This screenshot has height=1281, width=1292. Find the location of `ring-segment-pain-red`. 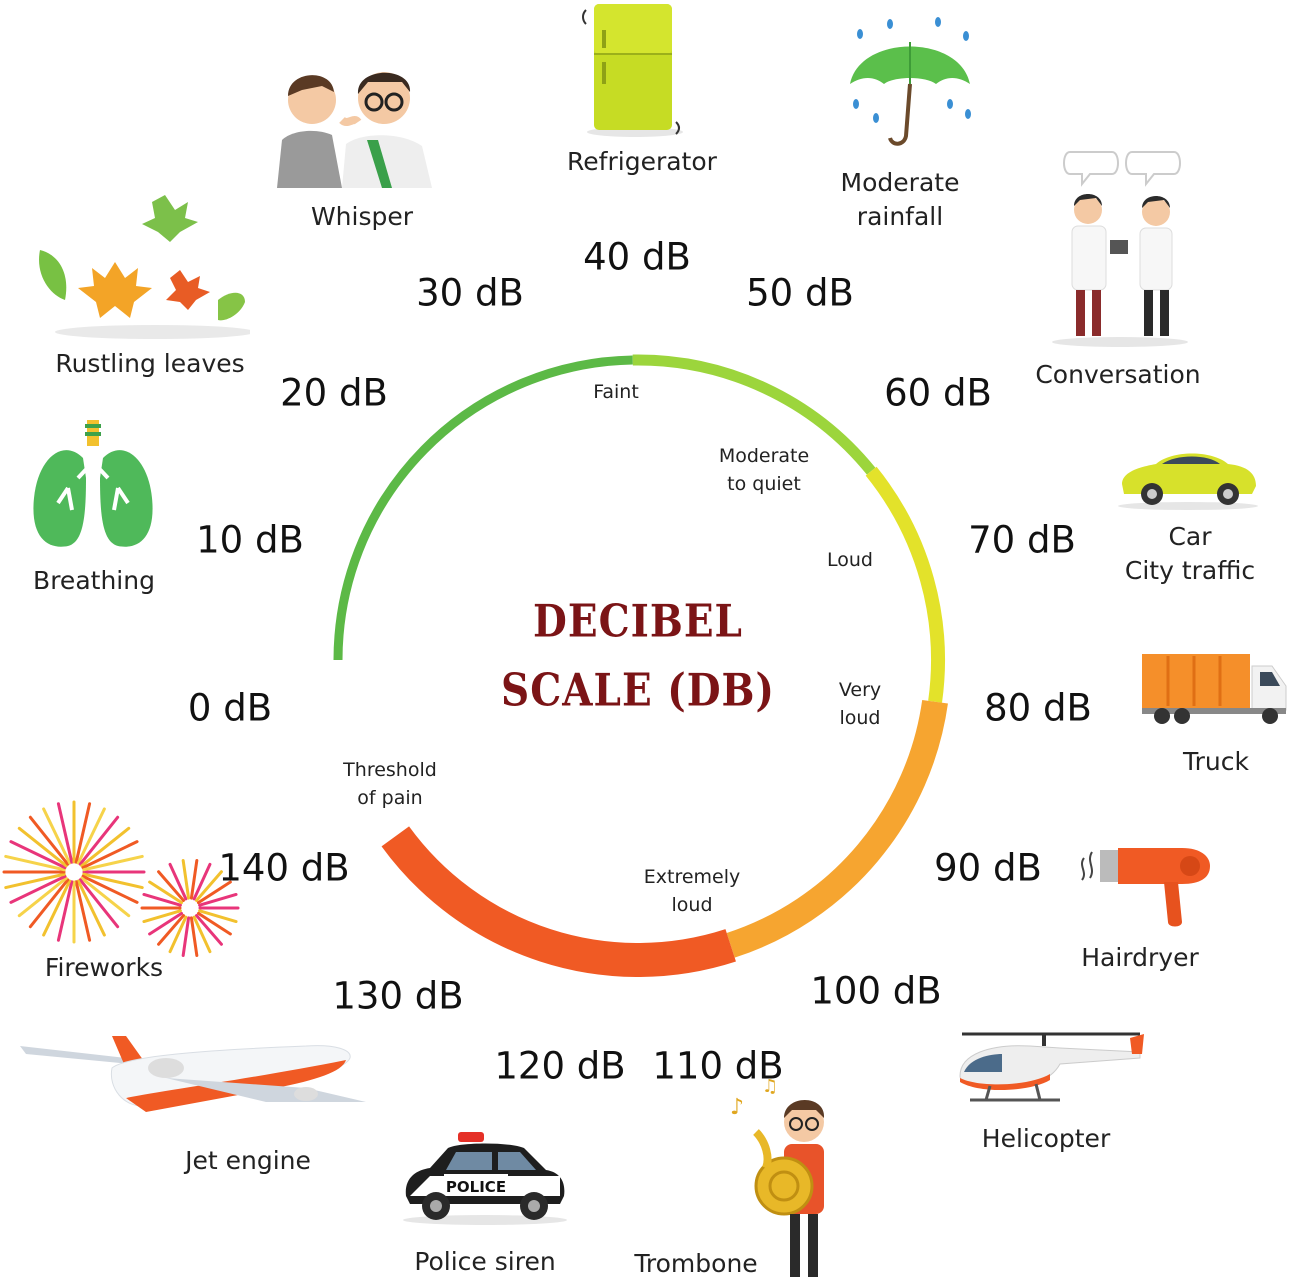

ring-segment-pain-red is located at coordinates (558, 901).